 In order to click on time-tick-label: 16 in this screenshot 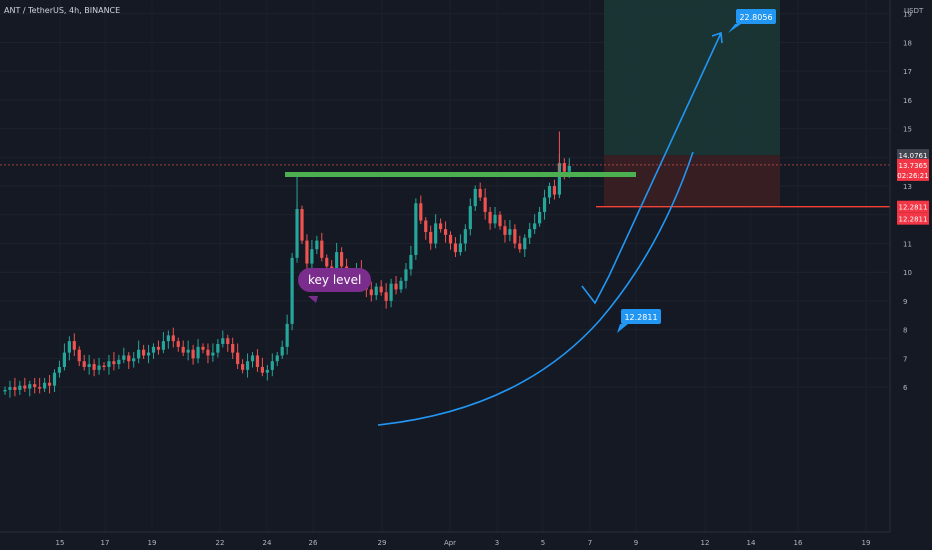, I will do `click(798, 543)`.